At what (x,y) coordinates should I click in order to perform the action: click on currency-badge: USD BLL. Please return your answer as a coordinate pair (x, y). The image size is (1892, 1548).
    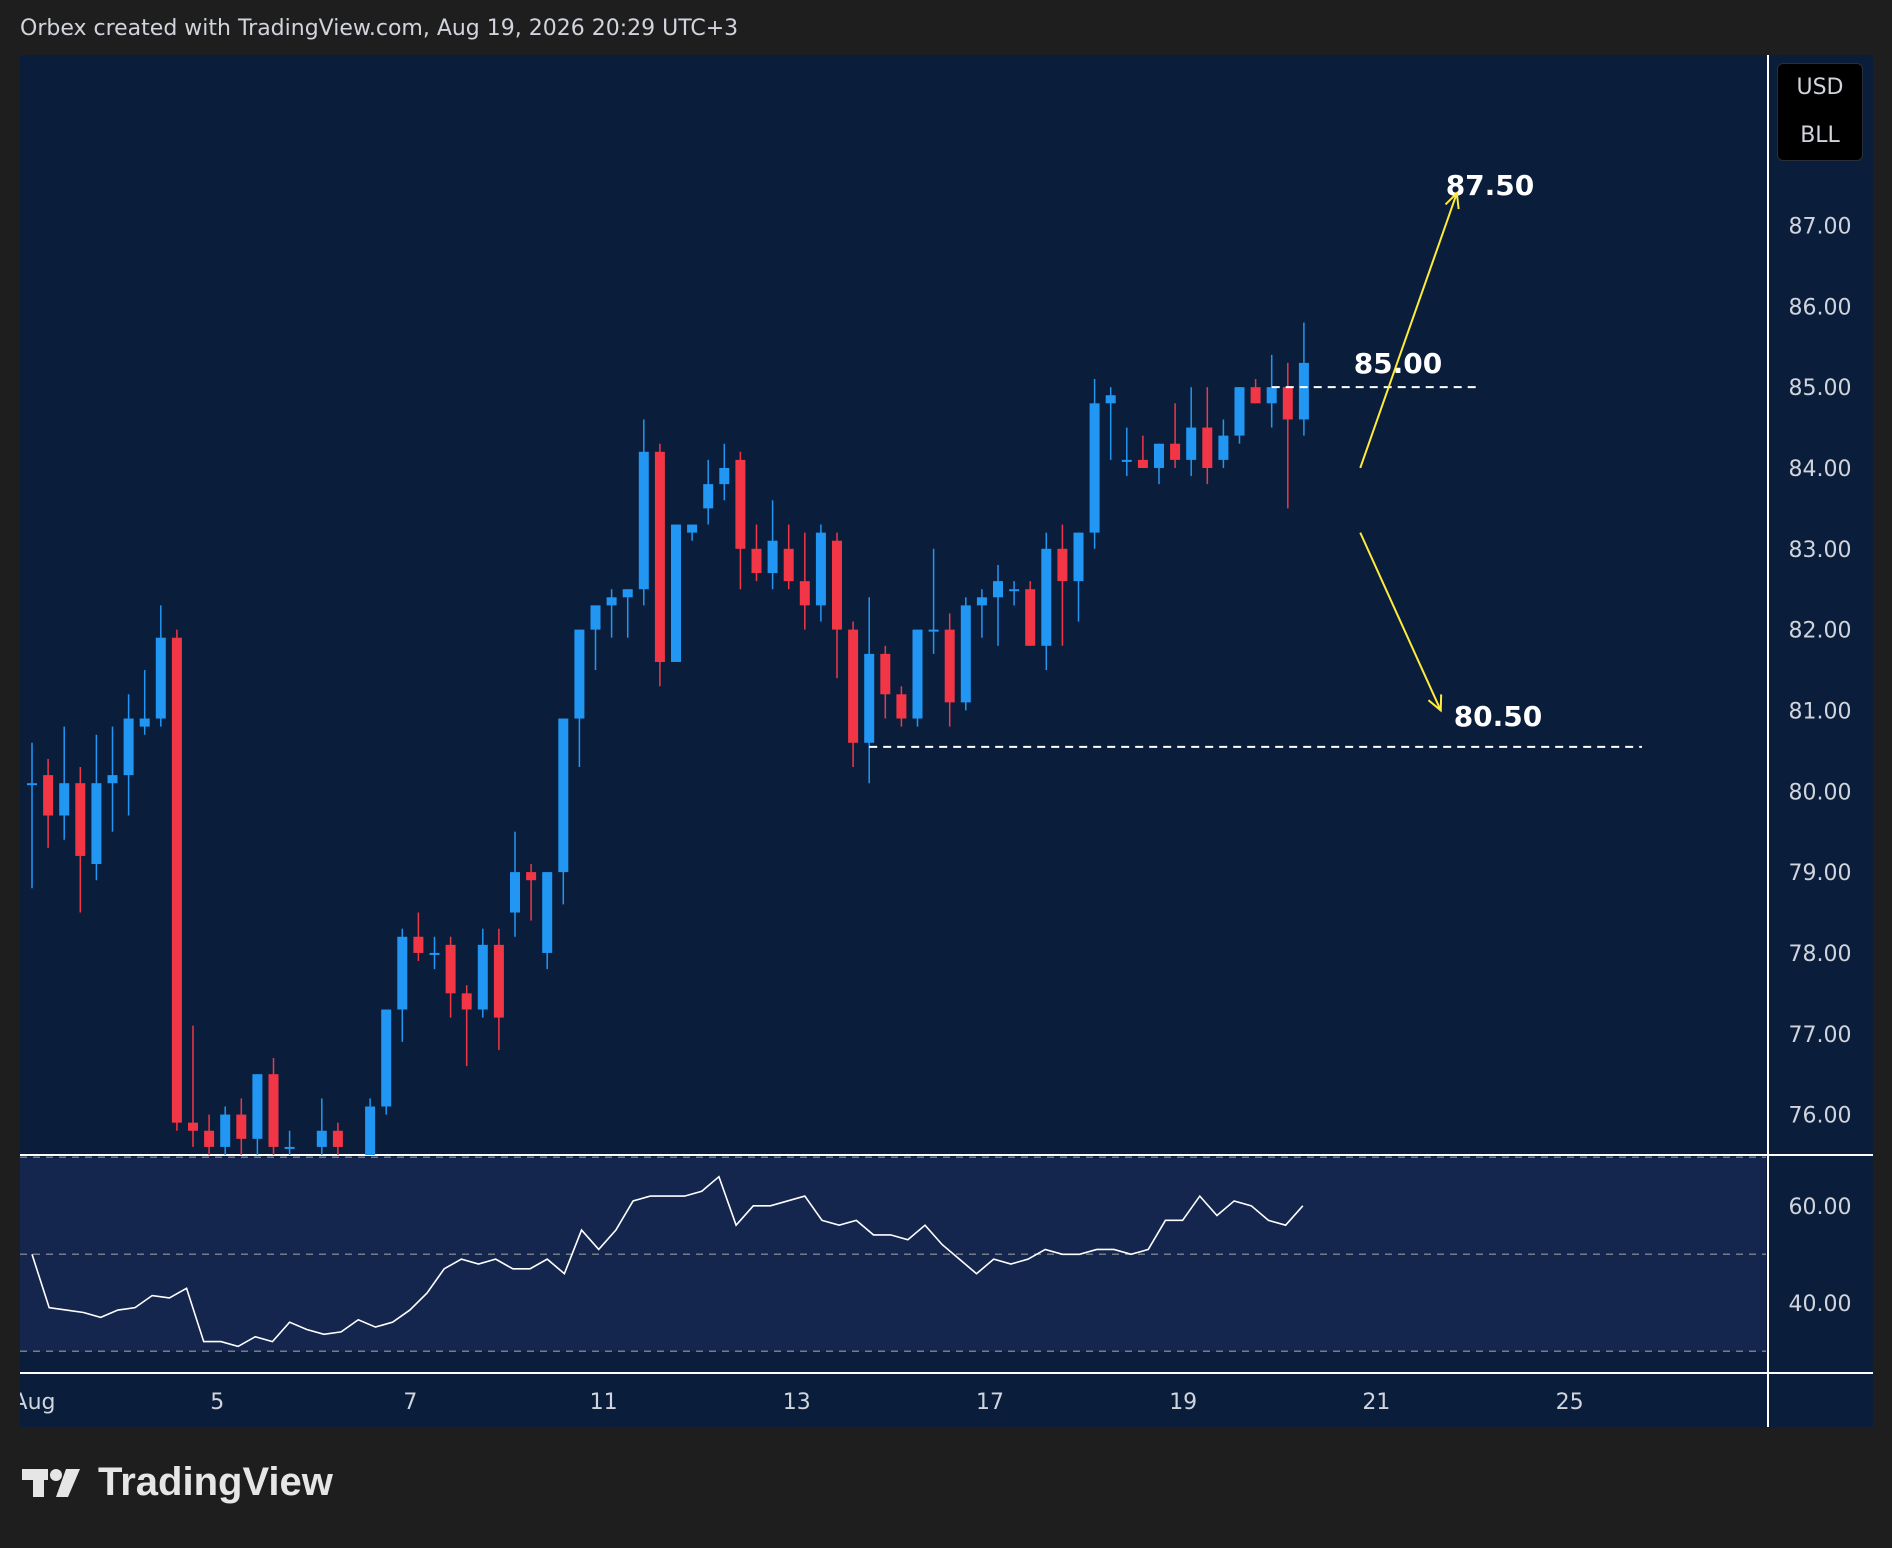
    Looking at the image, I should click on (1820, 112).